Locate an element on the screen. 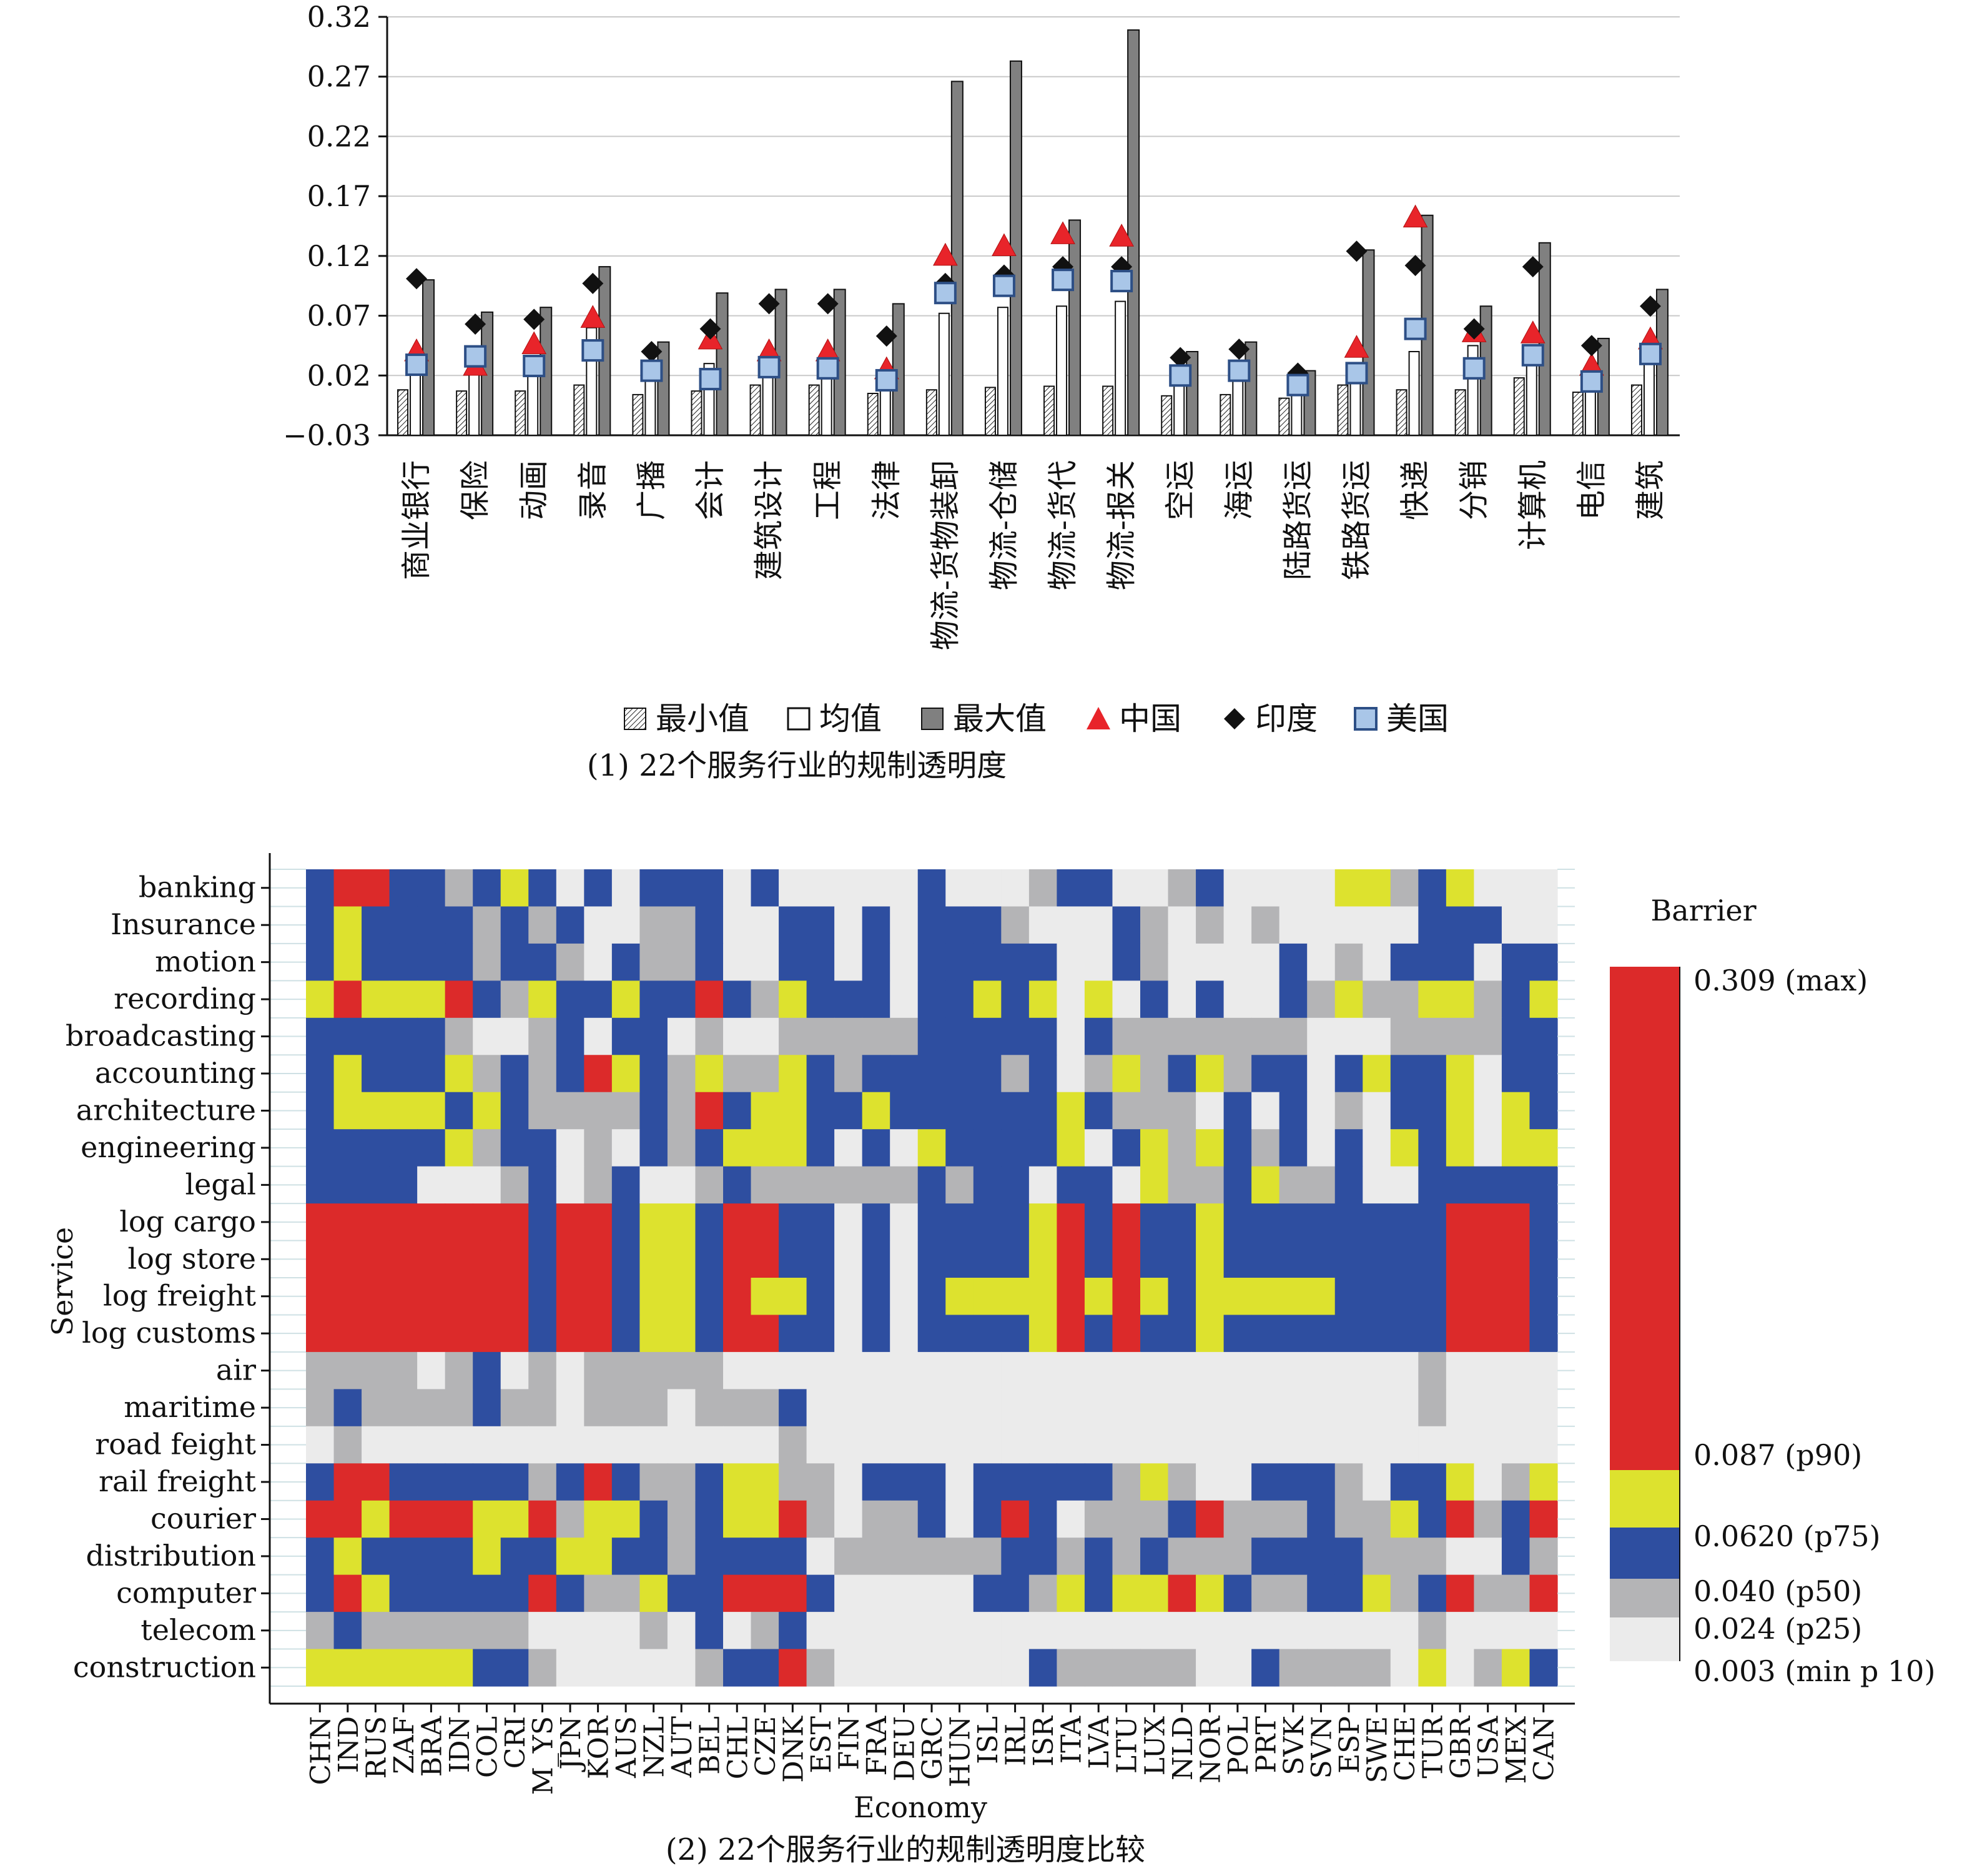 The width and height of the screenshot is (1967, 1876). economy-label: AUT is located at coordinates (682, 1747).